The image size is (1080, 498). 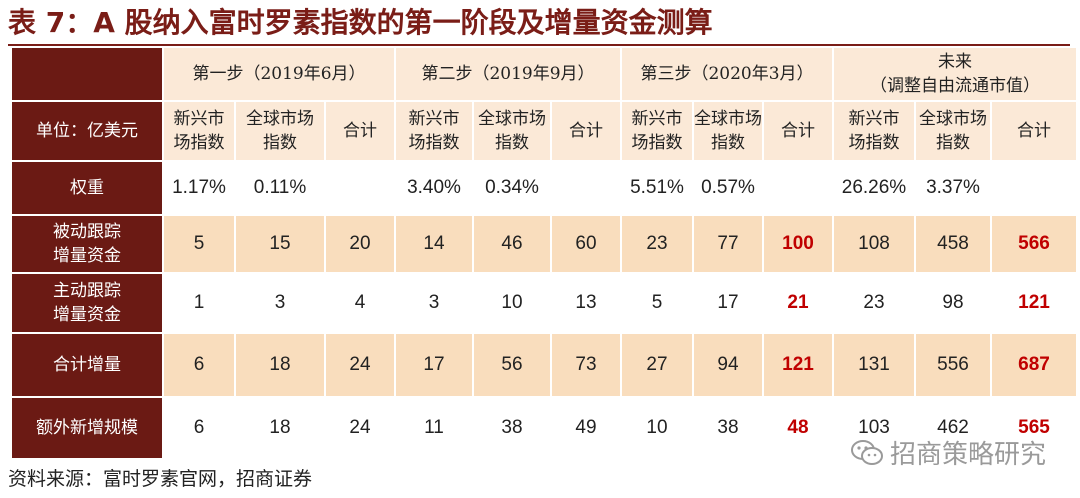 I want to click on table-cell: 98, so click(x=953, y=303).